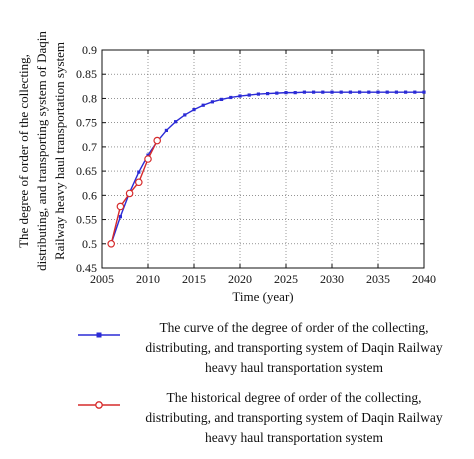  I want to click on x-tick-label: 2025, so click(286, 279).